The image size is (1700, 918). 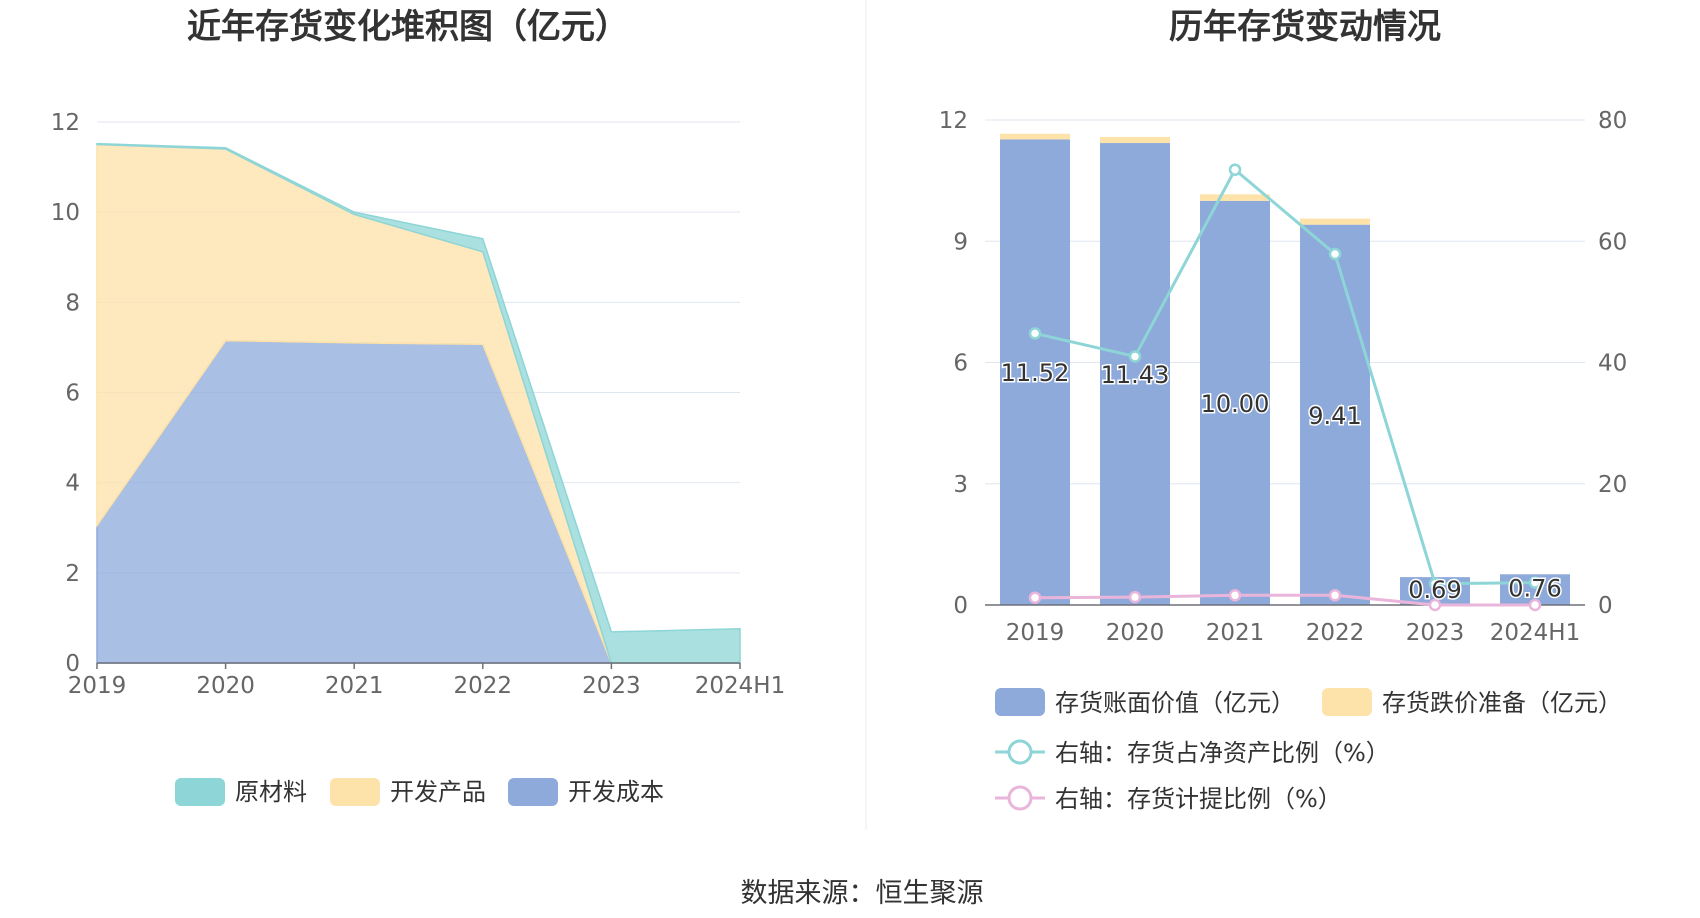 What do you see at coordinates (1020, 752) in the screenshot?
I see `legend-marker-右轴：存货占净资产比例（%）` at bounding box center [1020, 752].